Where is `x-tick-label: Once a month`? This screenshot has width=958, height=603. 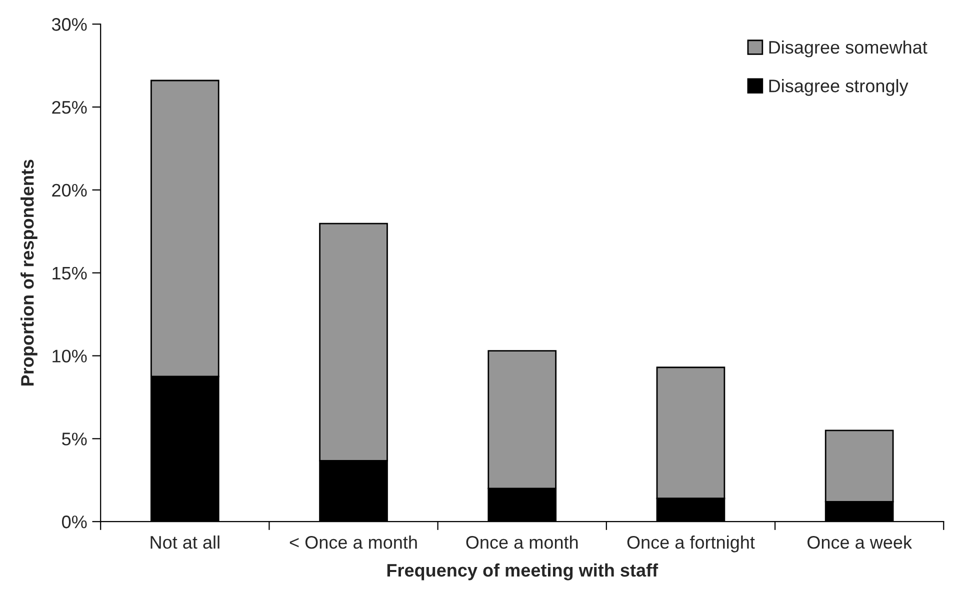 x-tick-label: Once a month is located at coordinates (522, 542).